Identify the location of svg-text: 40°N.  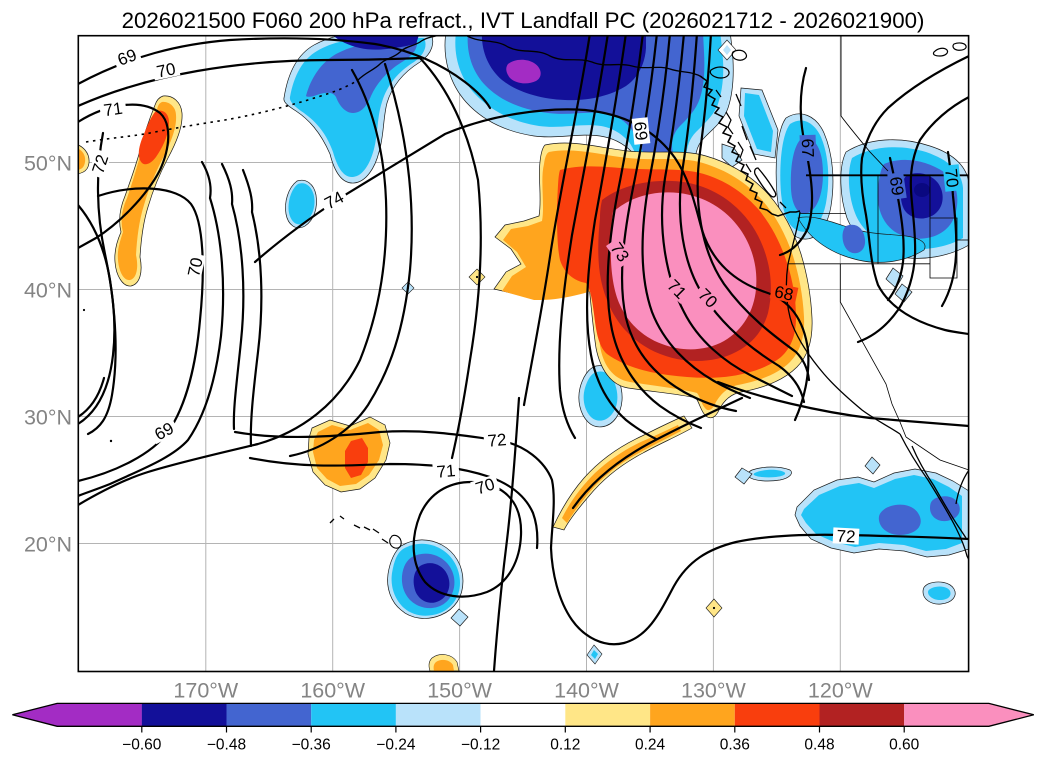
(48, 291).